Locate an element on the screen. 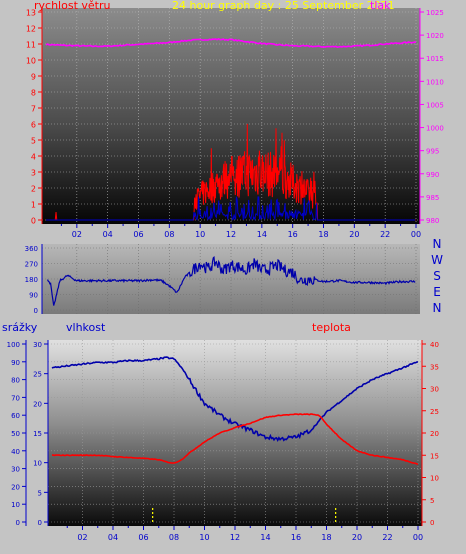 The height and width of the screenshot is (554, 466). wind-direction-axis: 0 90 180 270 360 is located at coordinates (34, 279).